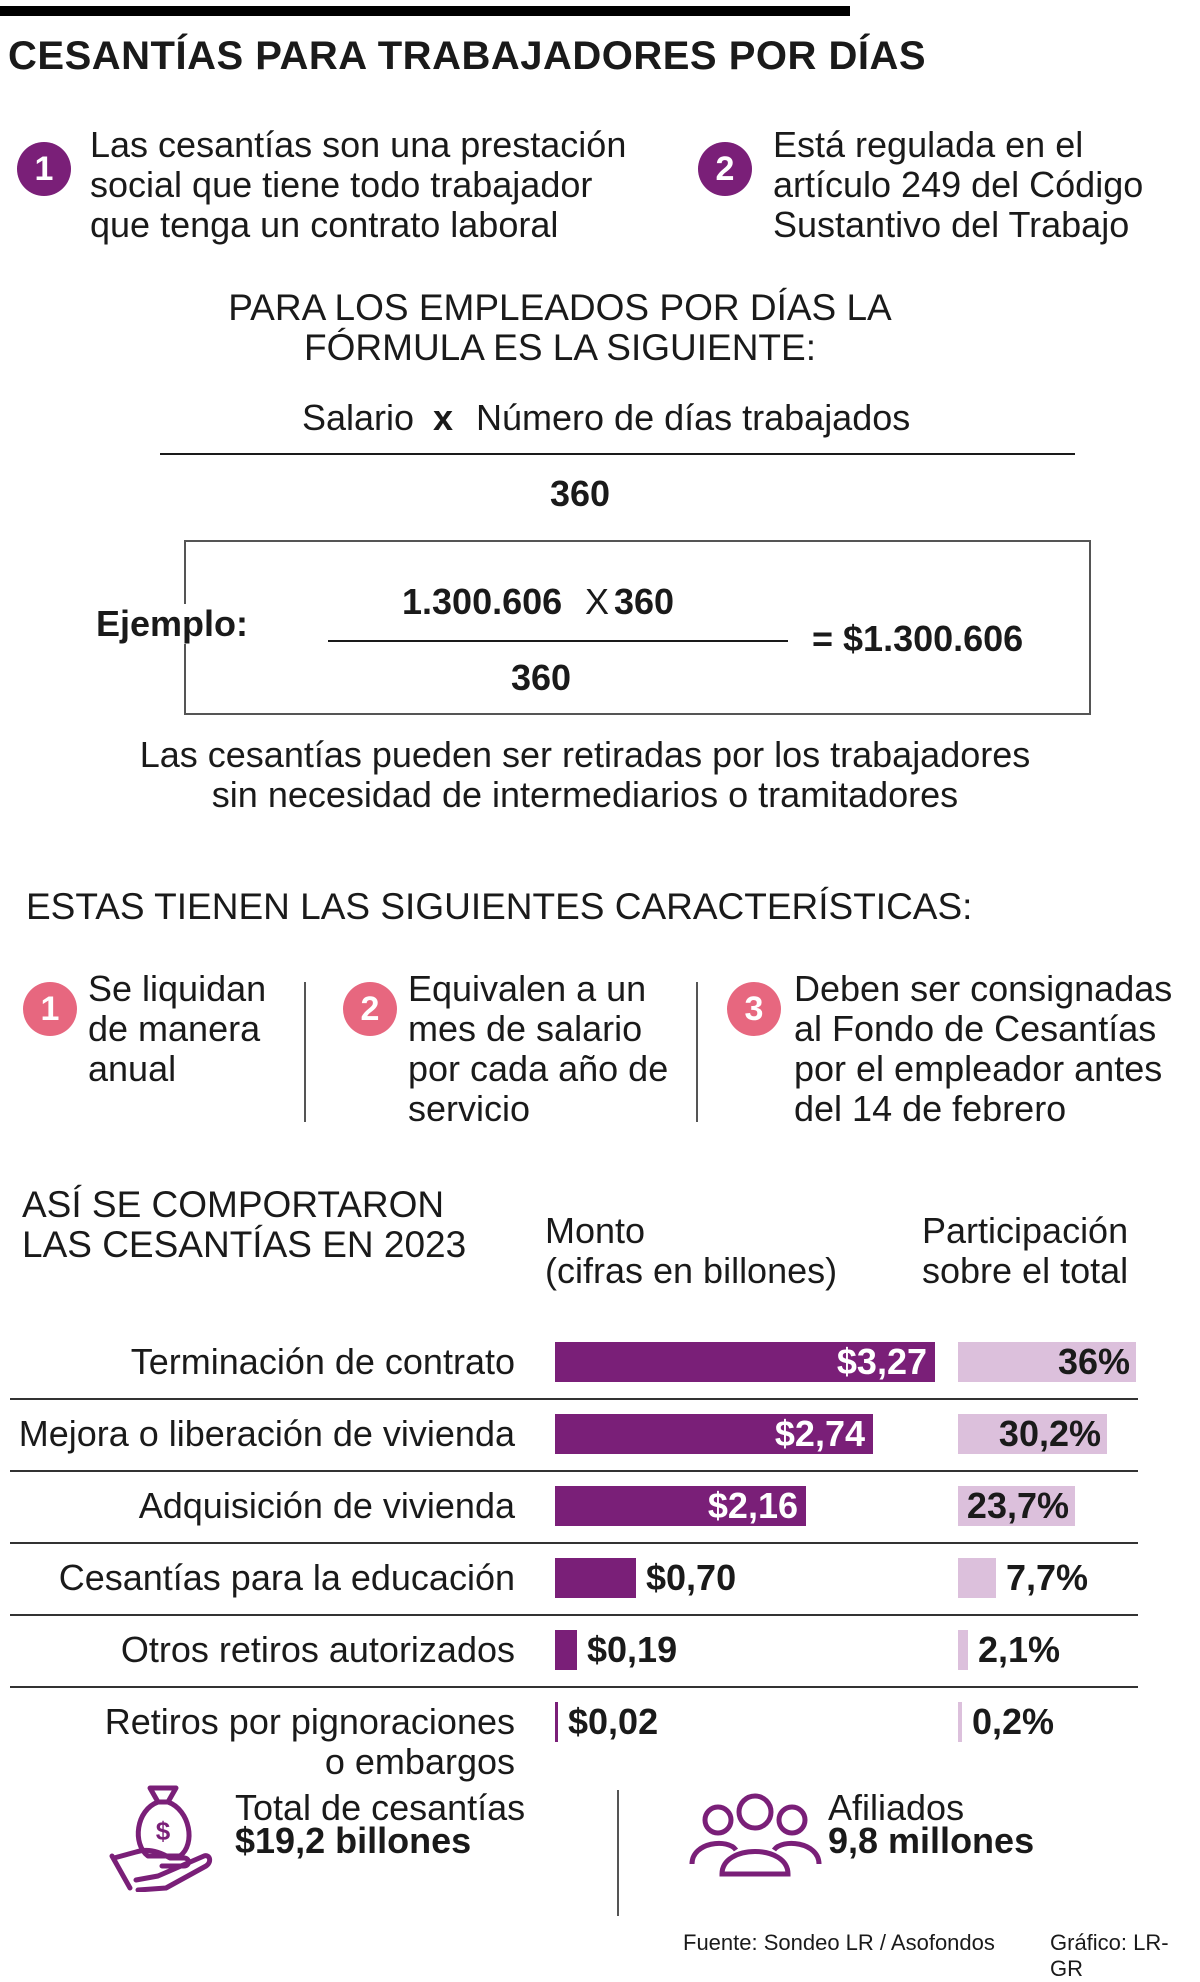 Image resolution: width=1200 pixels, height=1982 pixels. I want to click on affiliates-label: Afiliados, so click(896, 1807).